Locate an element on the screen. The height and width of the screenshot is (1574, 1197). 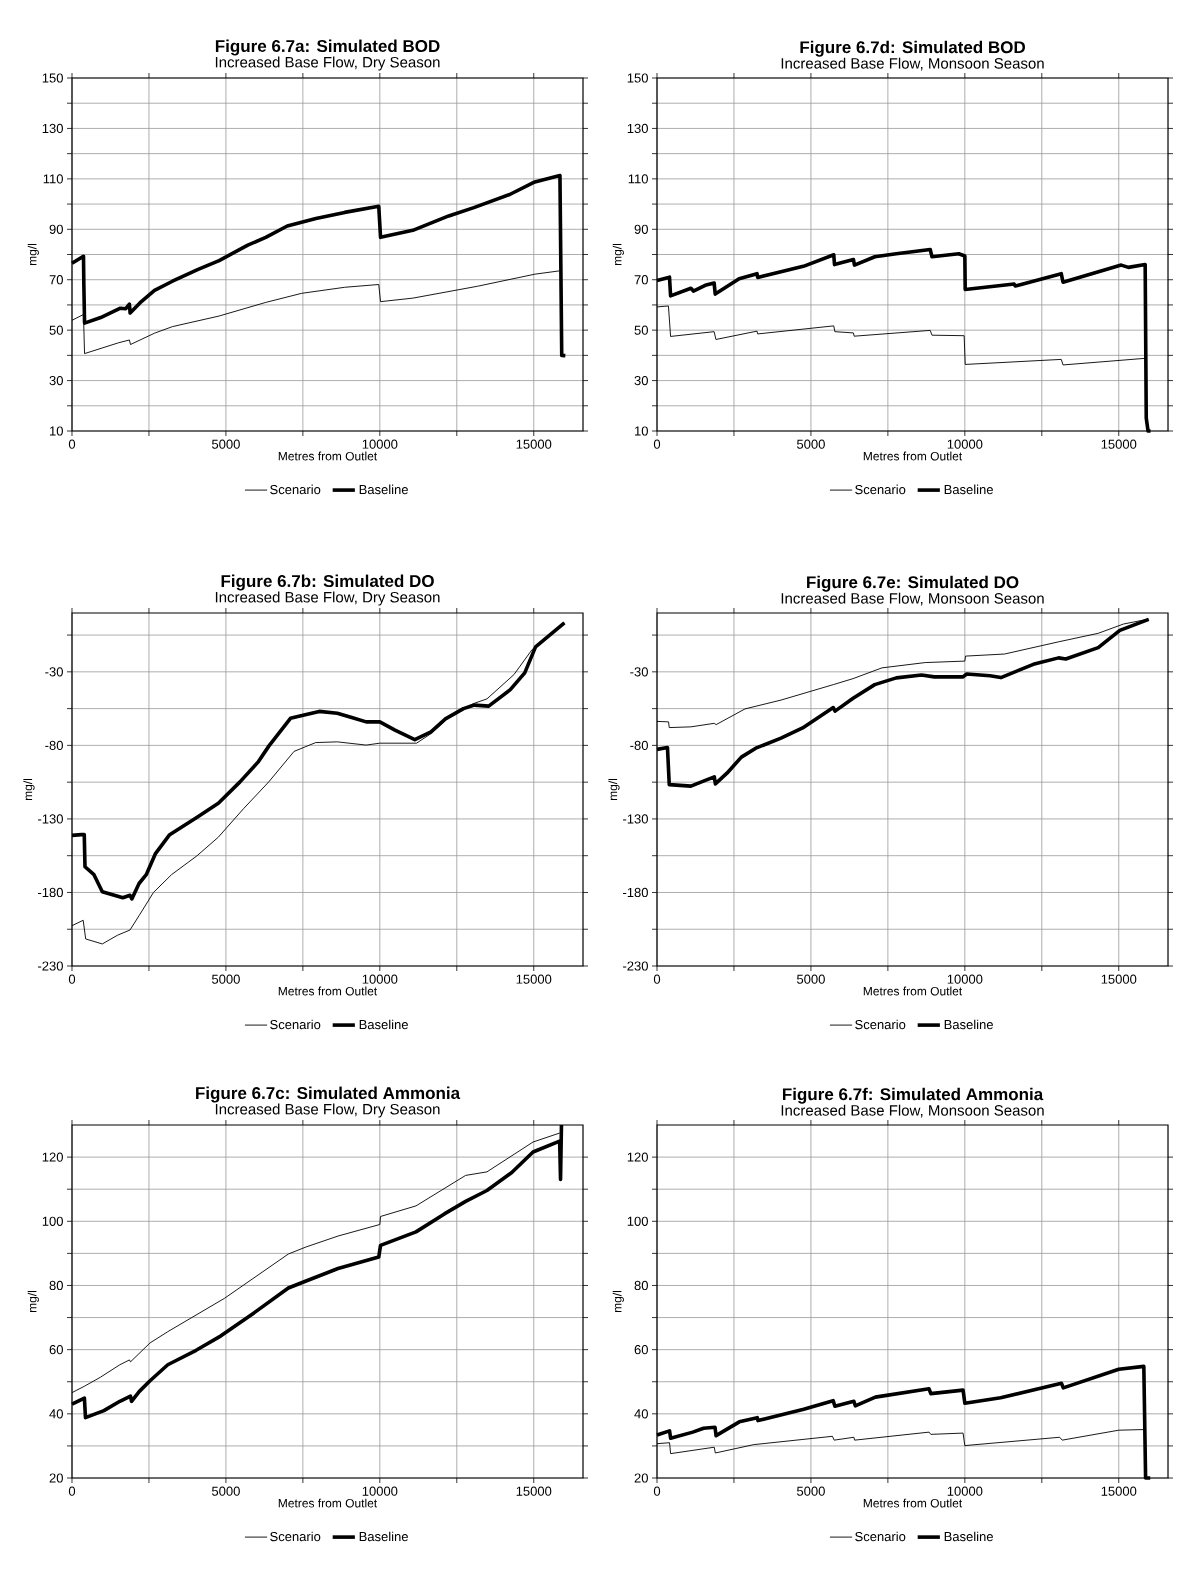
chart-title: Figure 6.7e: Simulated DO is located at coordinates (913, 583).